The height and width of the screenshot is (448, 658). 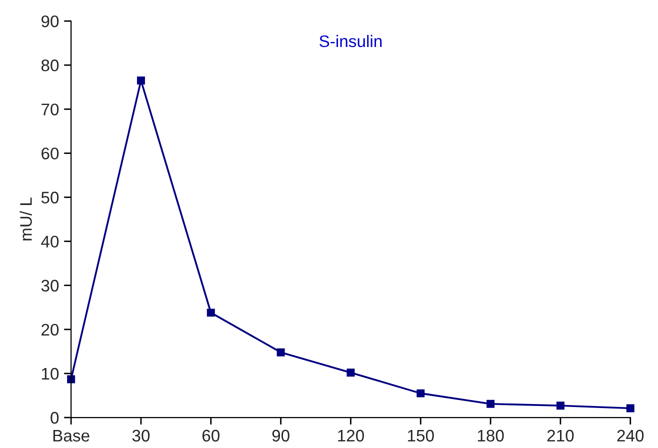 What do you see at coordinates (281, 436) in the screenshot?
I see `x-tick-label: 90` at bounding box center [281, 436].